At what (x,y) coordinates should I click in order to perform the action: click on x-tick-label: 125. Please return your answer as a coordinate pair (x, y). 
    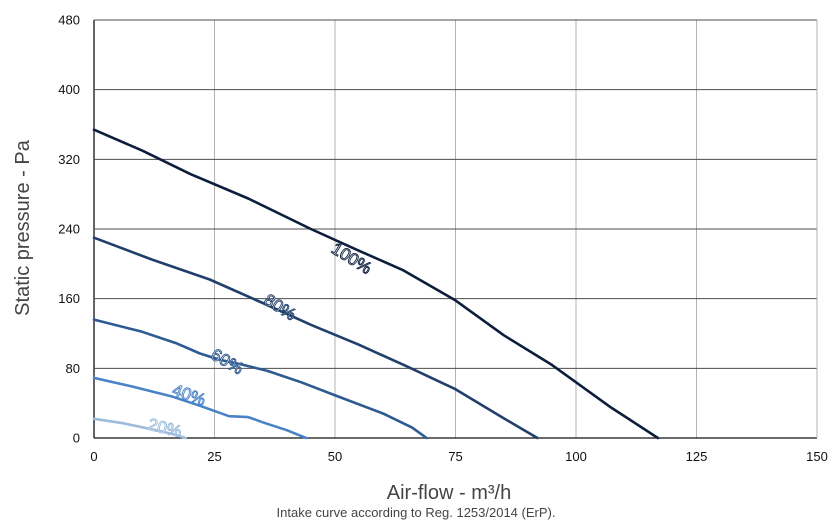
    Looking at the image, I should click on (697, 456).